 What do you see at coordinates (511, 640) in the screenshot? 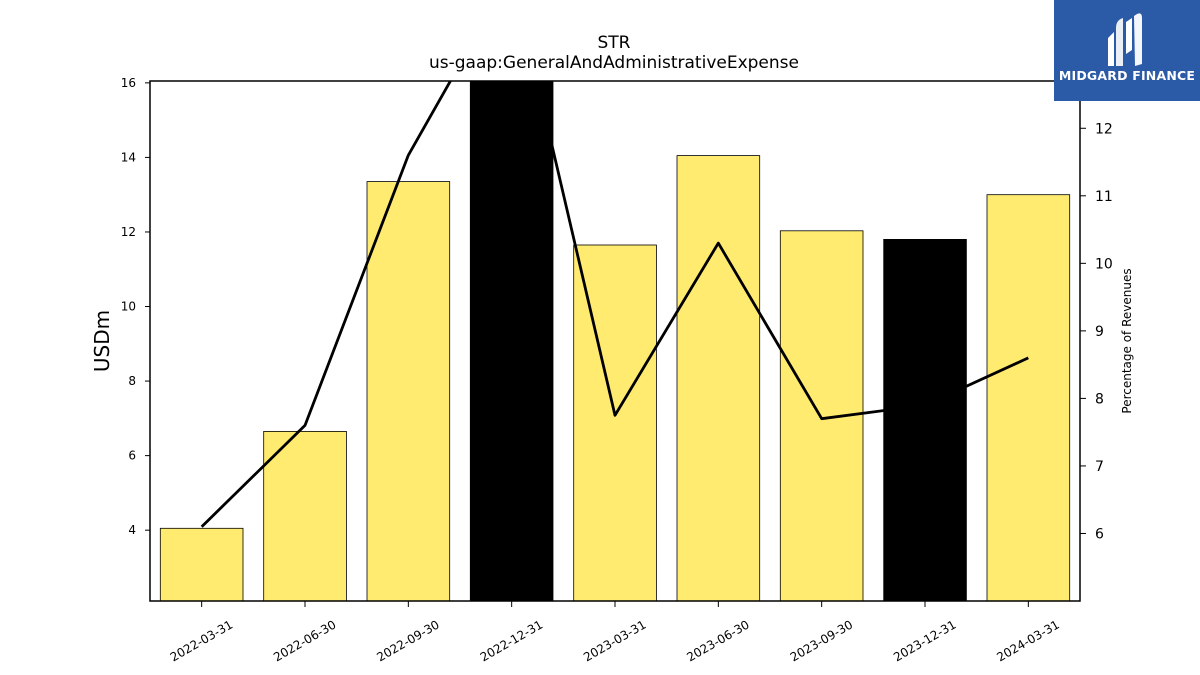
I see `x-tick-label: 2022-12-31` at bounding box center [511, 640].